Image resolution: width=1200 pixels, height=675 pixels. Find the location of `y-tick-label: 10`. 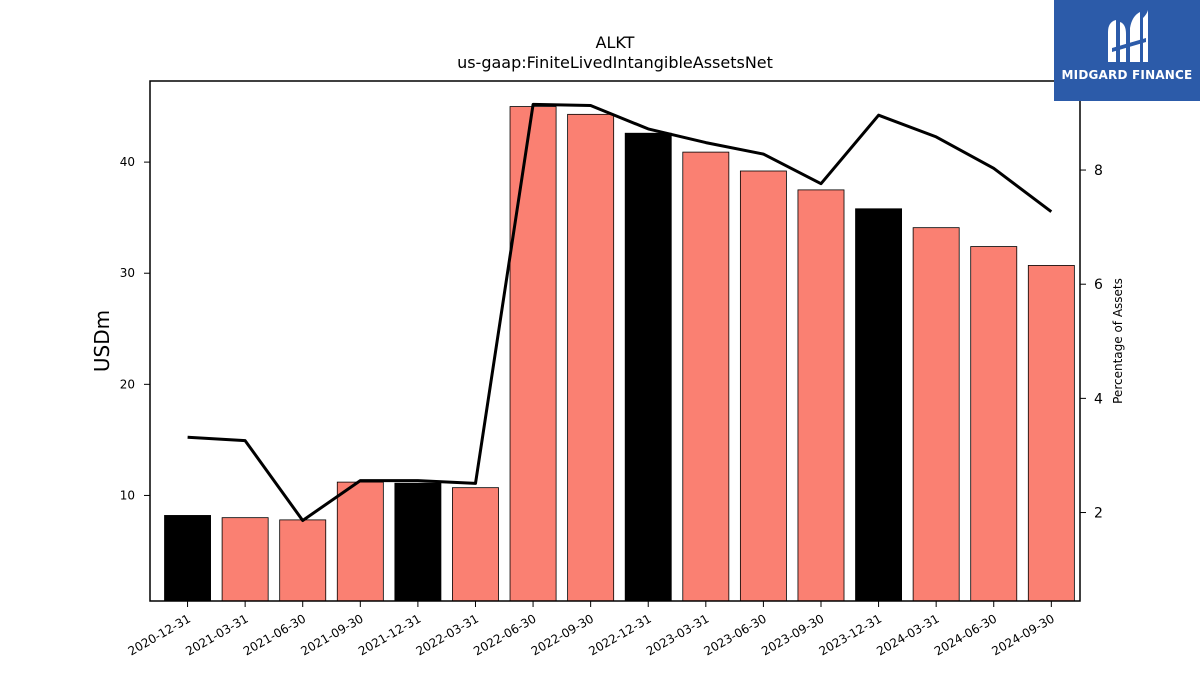

y-tick-label: 10 is located at coordinates (127, 495).